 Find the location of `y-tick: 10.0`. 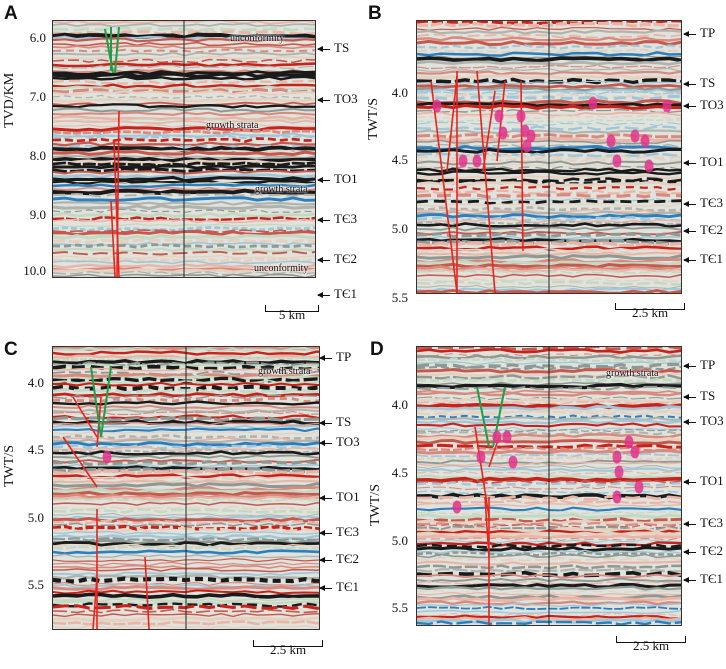

y-tick: 10.0 is located at coordinates (34, 270).